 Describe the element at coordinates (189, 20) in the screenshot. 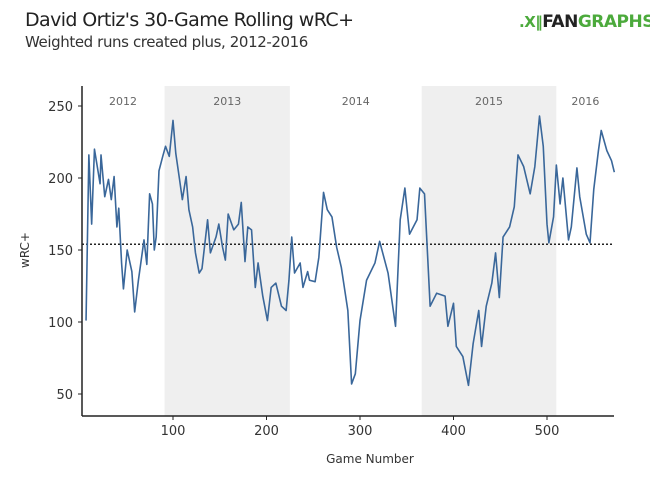

I see `chart-title: David Ortiz's 30-Game Rolling wRC+` at that location.